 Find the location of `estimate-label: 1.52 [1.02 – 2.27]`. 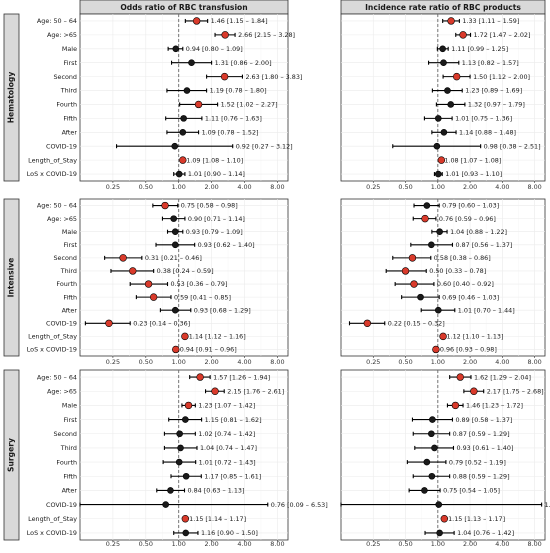

estimate-label: 1.52 [1.02 – 2.27] is located at coordinates (249, 105).